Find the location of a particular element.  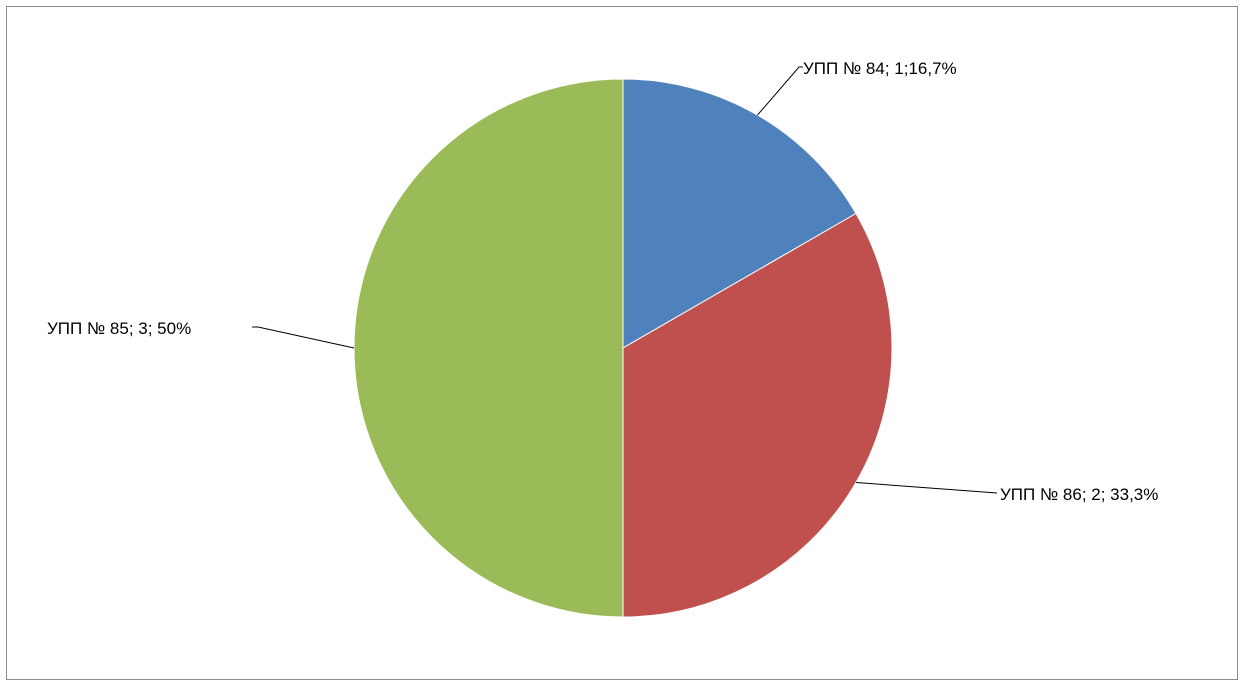

data-label-upp-85: УПП № 85; 3; 50% is located at coordinates (119, 328).